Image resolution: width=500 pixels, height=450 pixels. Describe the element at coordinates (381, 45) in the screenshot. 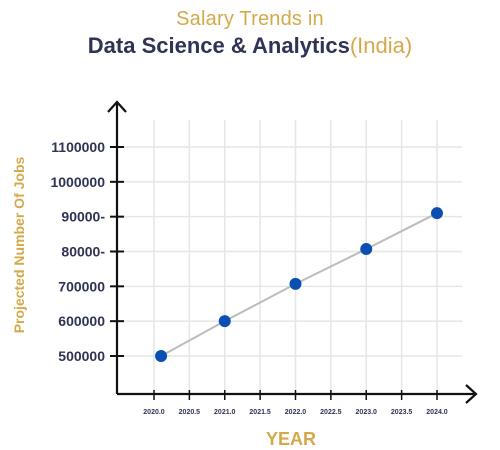

I see `chart-title-region: (India)` at that location.